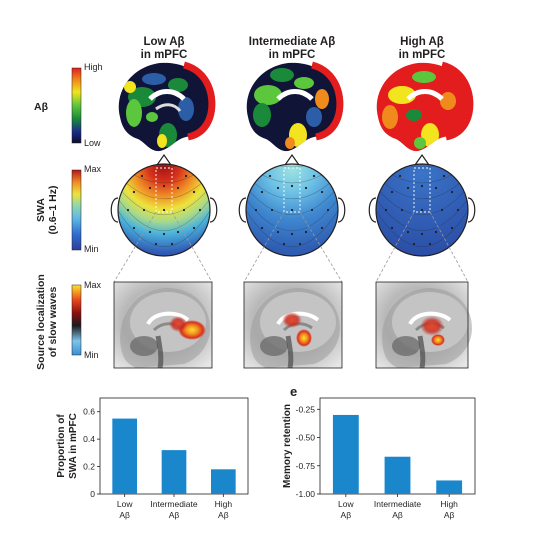 The image size is (550, 550). What do you see at coordinates (92, 494) in the screenshot?
I see `y-tick-label: 0` at bounding box center [92, 494].